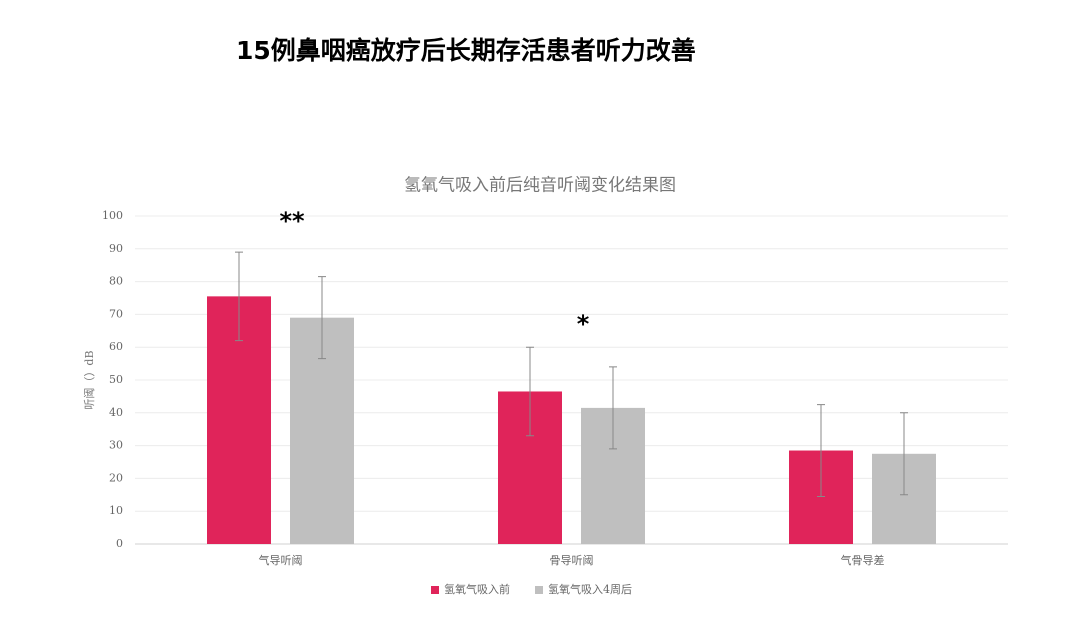  Describe the element at coordinates (281, 560) in the screenshot. I see `x-tick-label: 气导听阈` at that location.